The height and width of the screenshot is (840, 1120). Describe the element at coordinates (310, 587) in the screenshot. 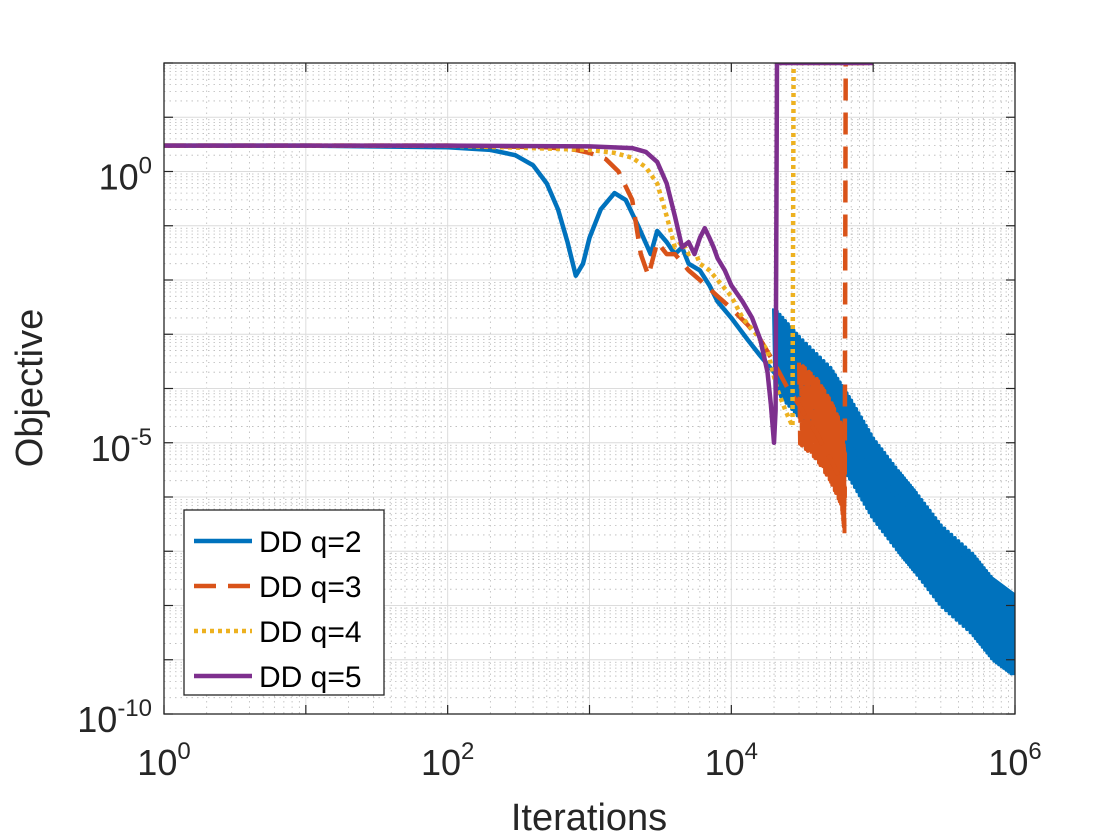

I see `legend-label-2: DD q=3` at that location.